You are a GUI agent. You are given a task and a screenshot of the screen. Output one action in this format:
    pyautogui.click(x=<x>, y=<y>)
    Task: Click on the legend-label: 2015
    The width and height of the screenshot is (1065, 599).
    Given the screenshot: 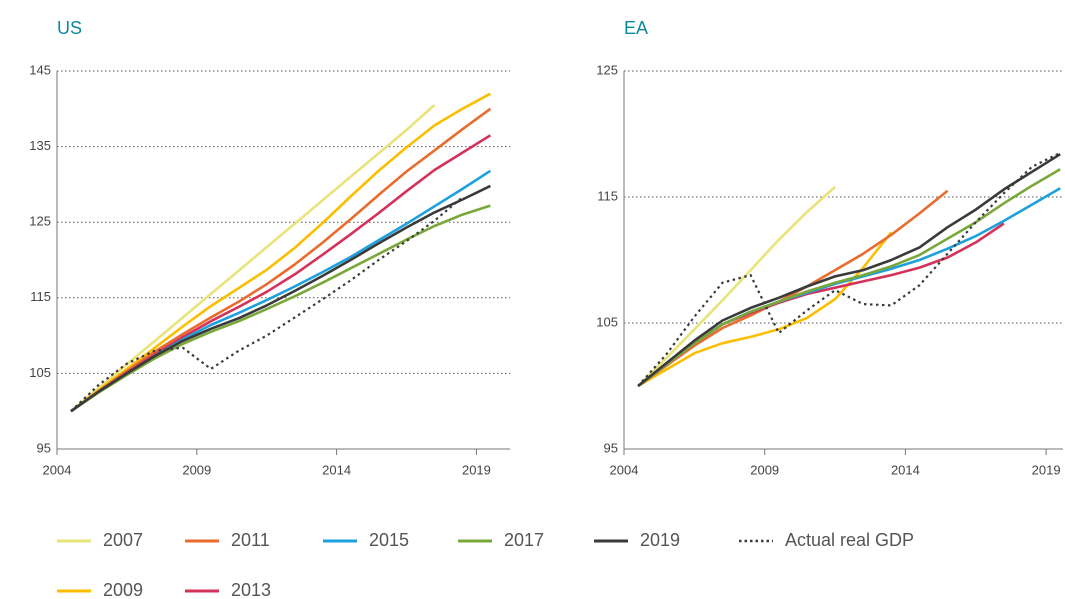 What is the action you would take?
    pyautogui.click(x=389, y=540)
    